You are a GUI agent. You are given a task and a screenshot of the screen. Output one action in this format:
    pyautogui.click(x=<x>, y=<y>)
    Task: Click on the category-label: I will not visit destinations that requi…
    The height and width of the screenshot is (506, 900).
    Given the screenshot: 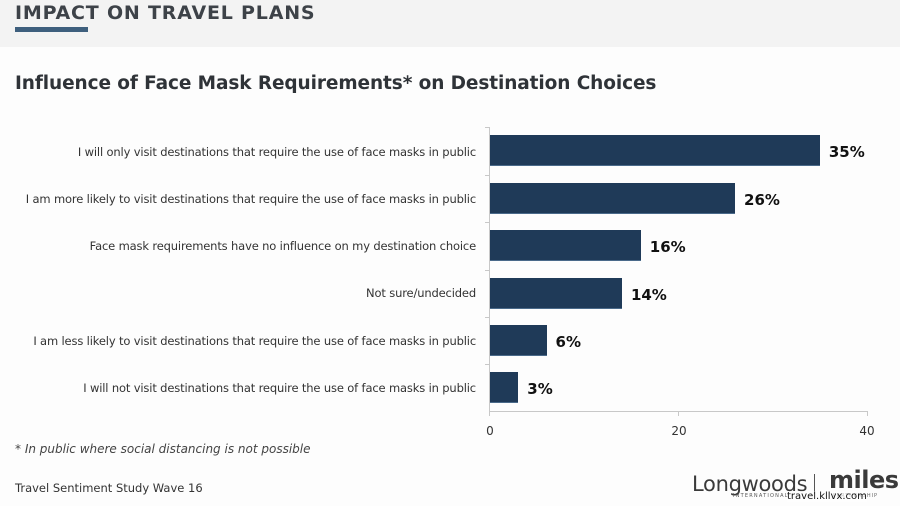 What is the action you would take?
    pyautogui.click(x=279, y=388)
    